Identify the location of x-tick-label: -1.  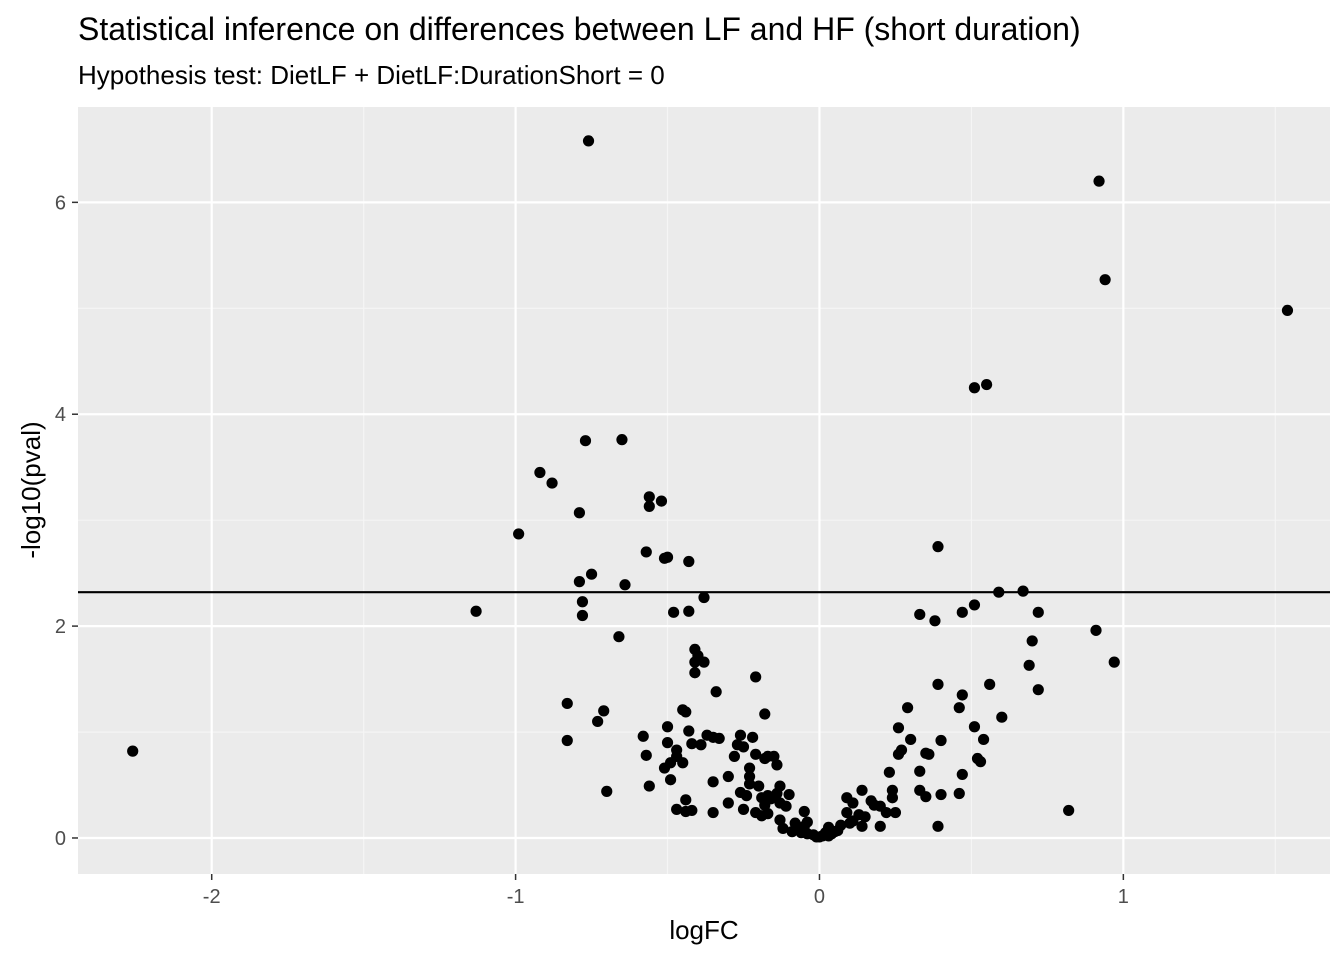
(516, 897).